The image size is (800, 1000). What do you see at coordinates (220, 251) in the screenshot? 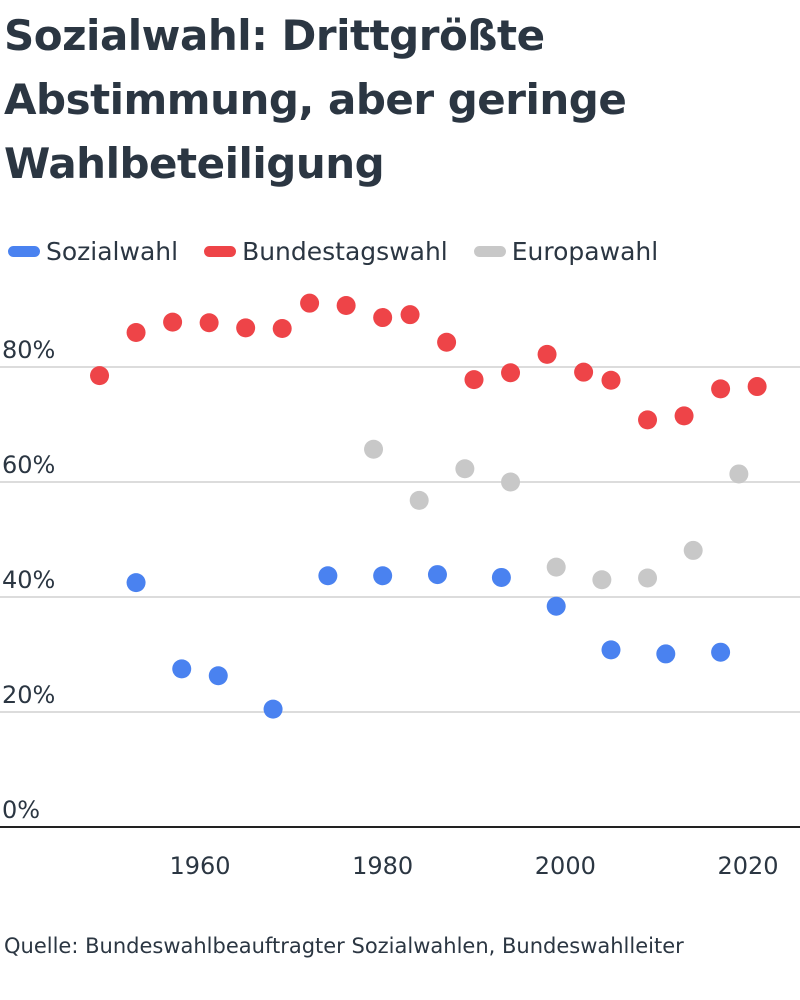
I see `legend-swatch-bundestagswahl` at bounding box center [220, 251].